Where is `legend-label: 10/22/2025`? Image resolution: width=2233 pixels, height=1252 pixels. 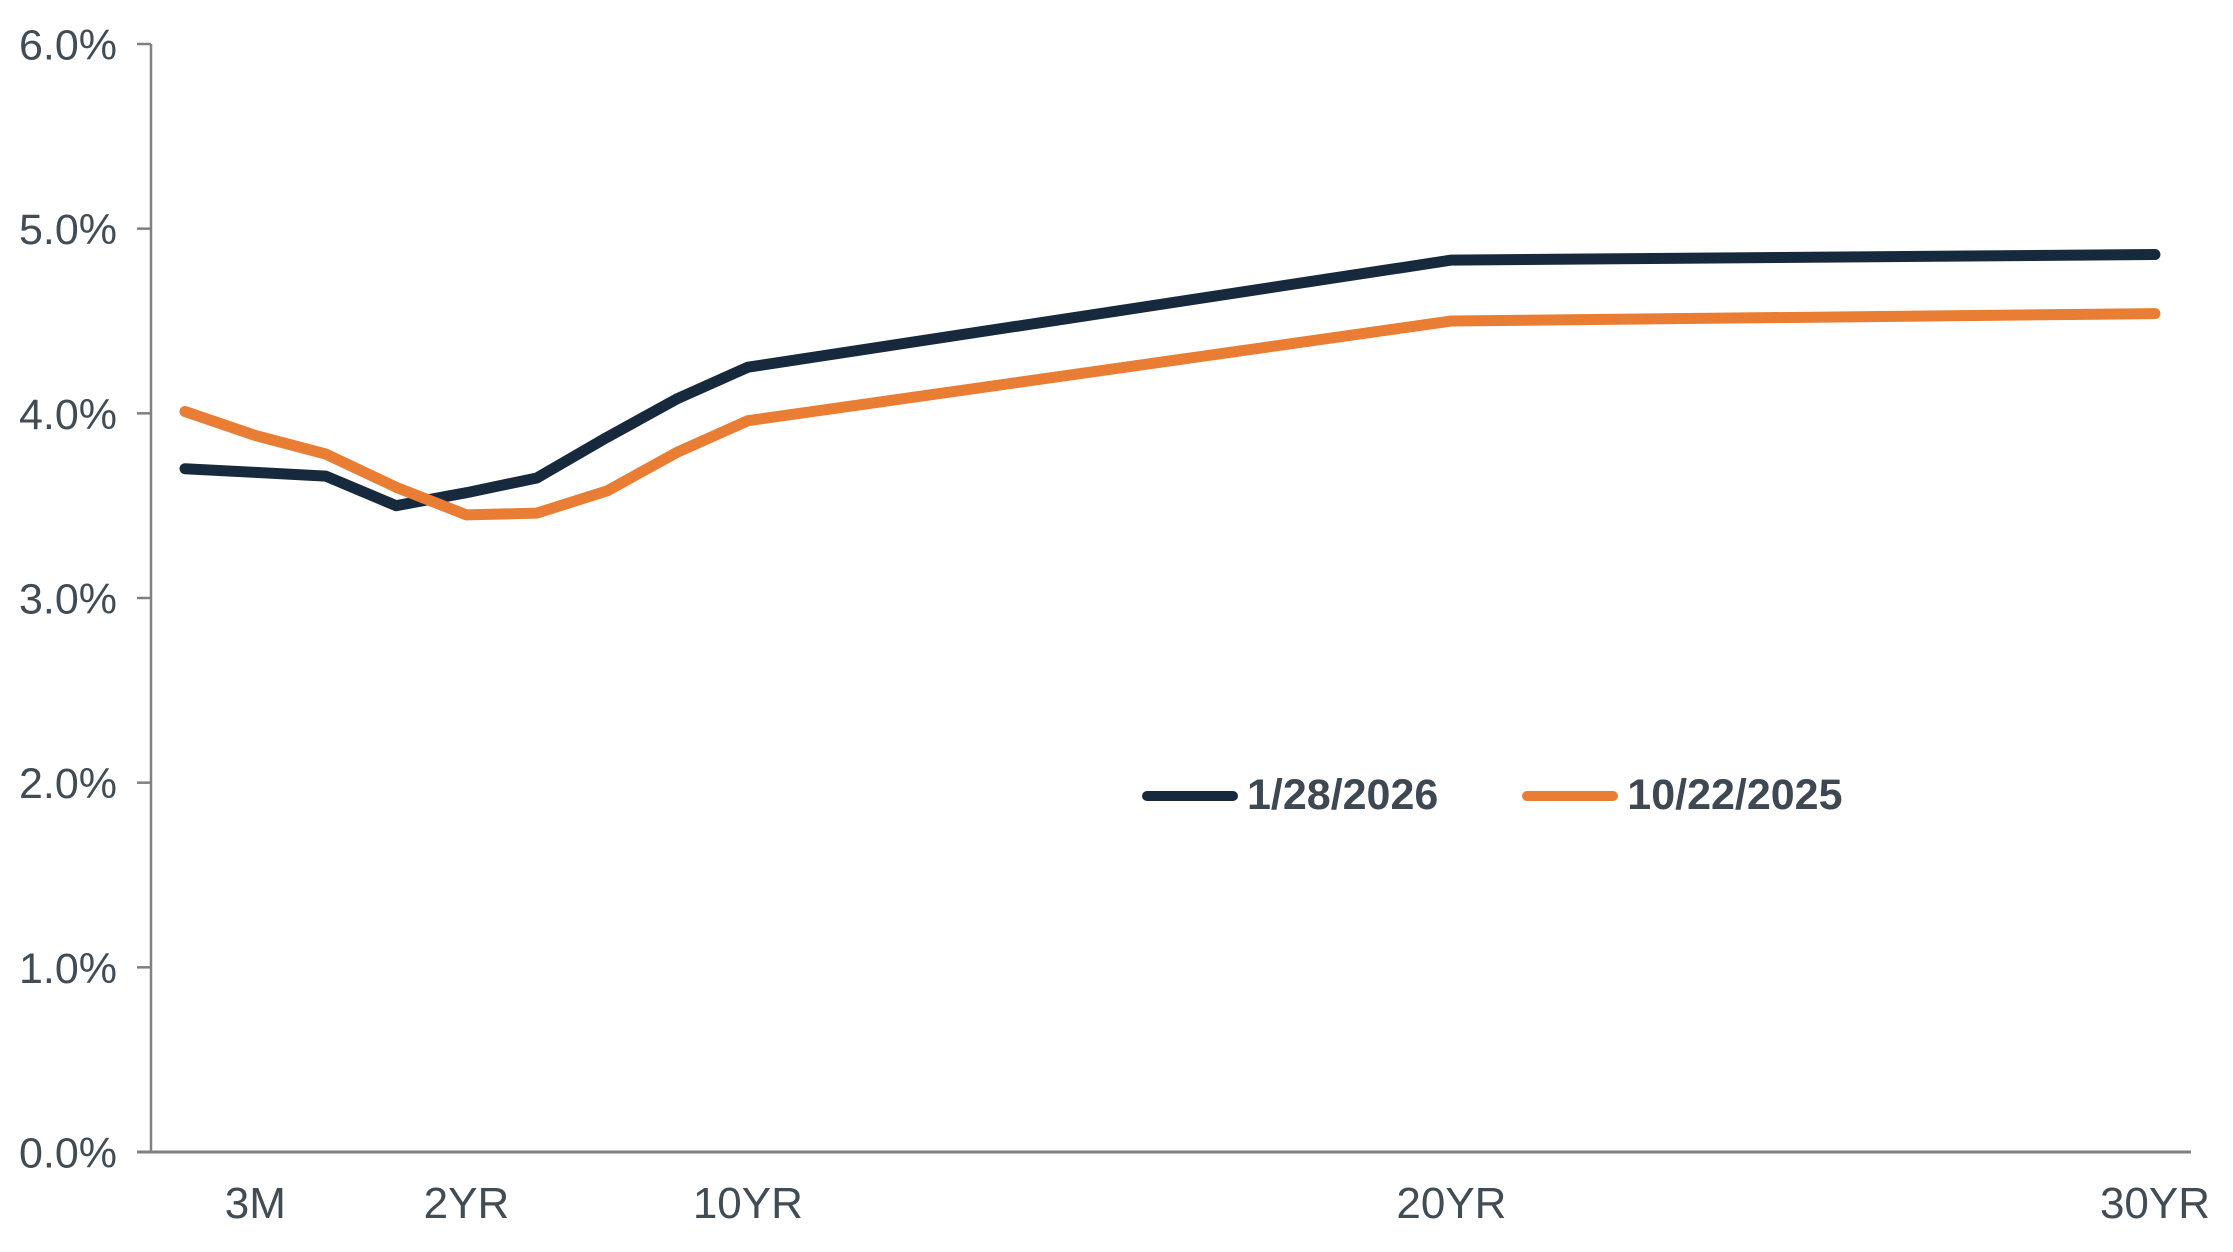
legend-label: 10/22/2025 is located at coordinates (1735, 795).